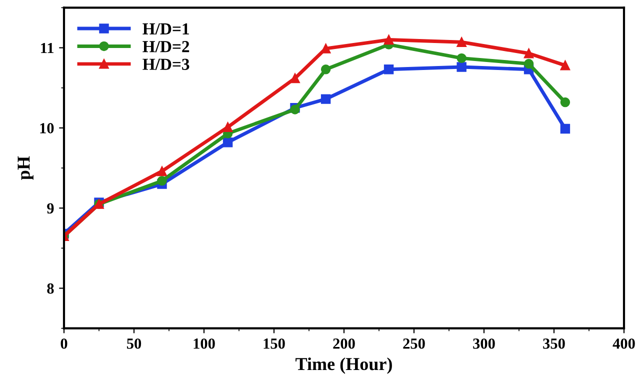 The width and height of the screenshot is (640, 384). Describe the element at coordinates (414, 343) in the screenshot. I see `x-tick-label: 250` at that location.